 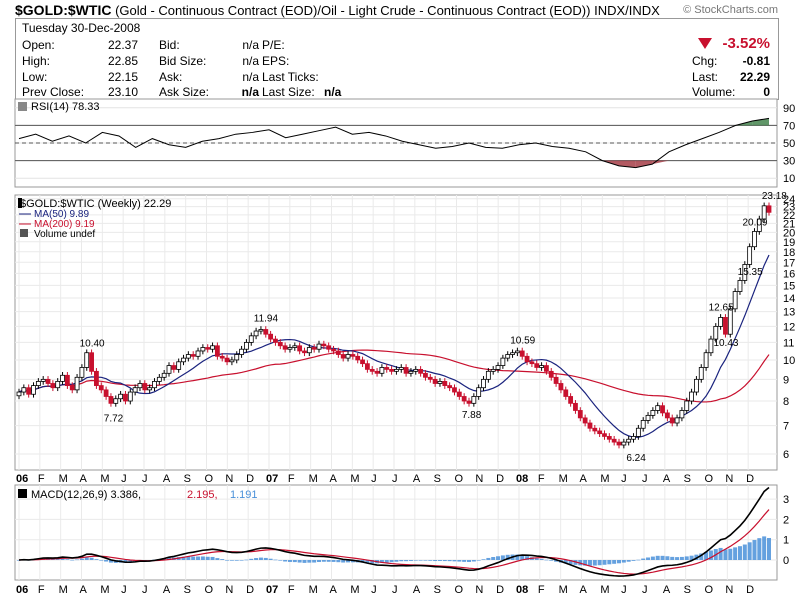 I want to click on price-tick-label: 22, so click(x=789, y=216).